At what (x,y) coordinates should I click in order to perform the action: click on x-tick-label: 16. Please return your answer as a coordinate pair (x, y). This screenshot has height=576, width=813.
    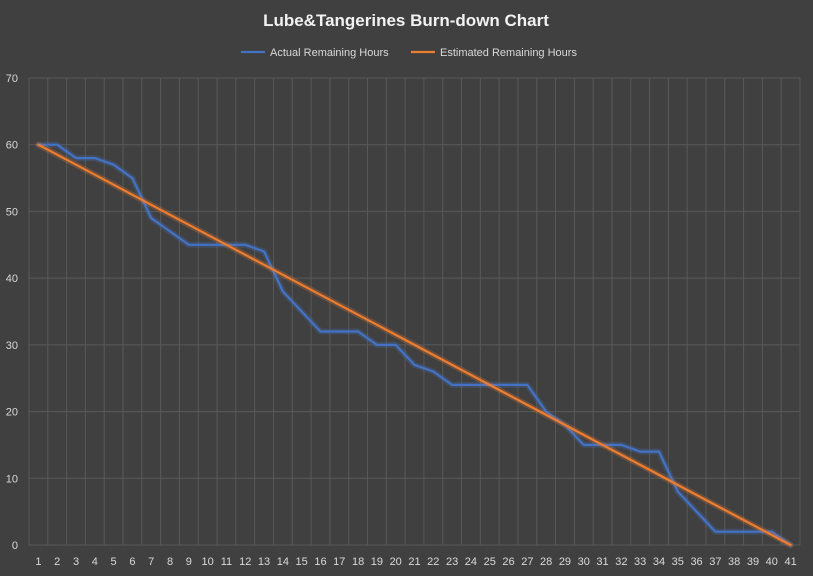
    Looking at the image, I should click on (320, 562).